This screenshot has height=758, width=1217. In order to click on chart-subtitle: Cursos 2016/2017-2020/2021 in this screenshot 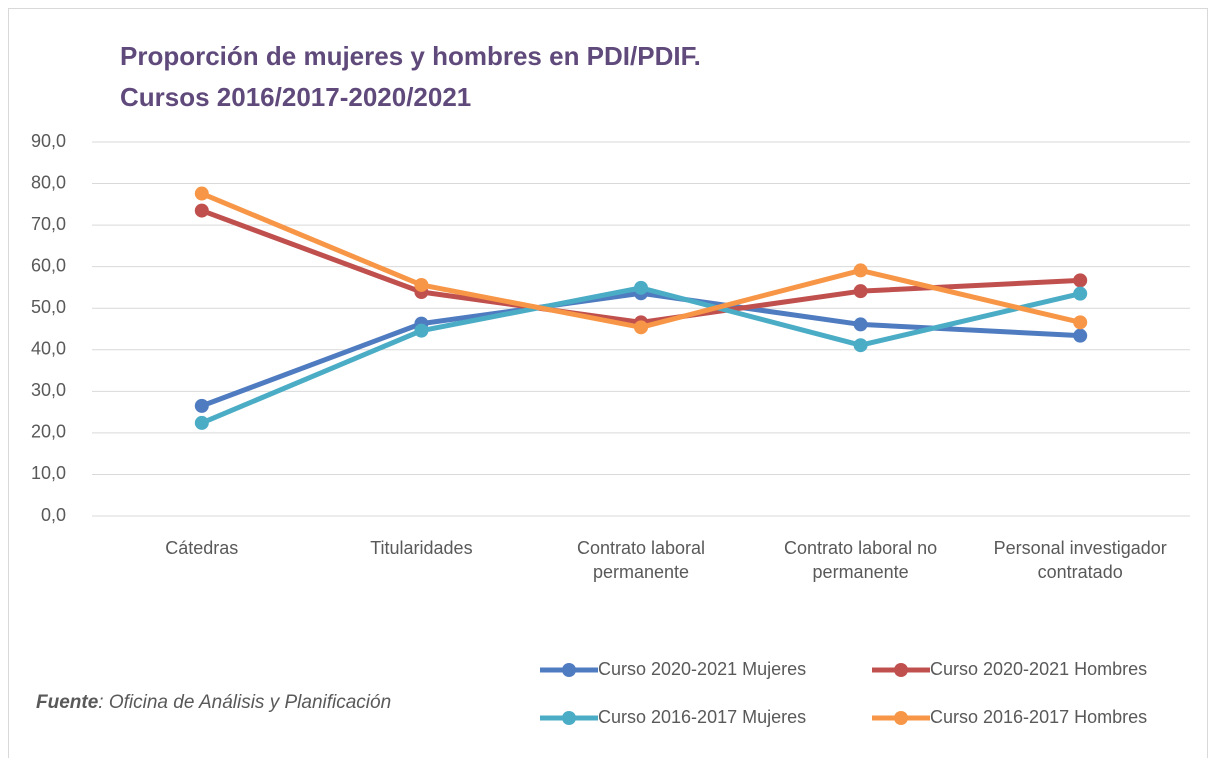, I will do `click(295, 97)`.